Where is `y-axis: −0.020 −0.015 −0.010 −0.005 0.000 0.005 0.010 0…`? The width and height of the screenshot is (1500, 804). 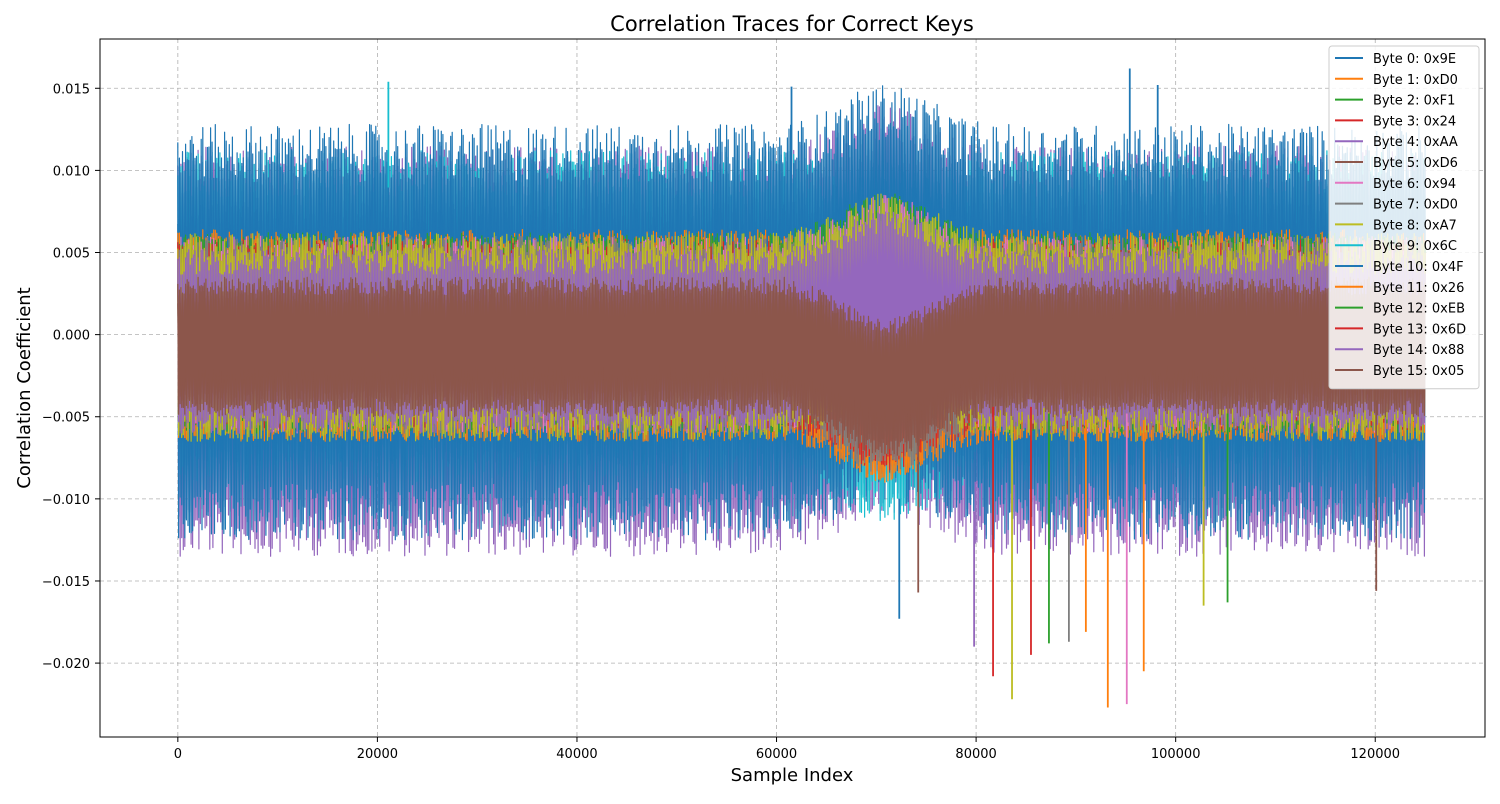
y-axis: −0.020 −0.015 −0.010 −0.005 0.000 0.005 0.010 0… is located at coordinates (71, 377).